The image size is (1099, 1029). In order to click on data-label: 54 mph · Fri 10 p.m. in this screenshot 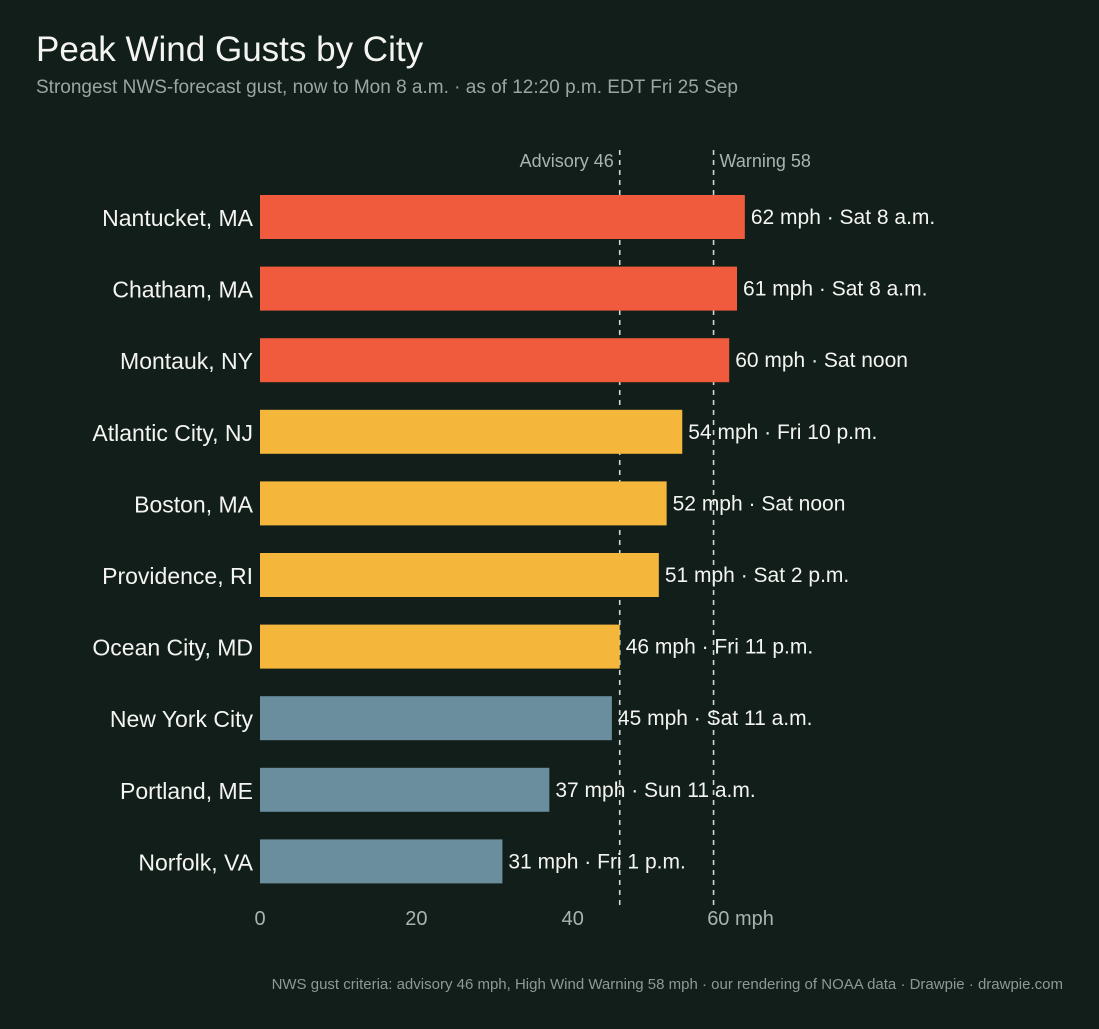, I will do `click(782, 432)`.